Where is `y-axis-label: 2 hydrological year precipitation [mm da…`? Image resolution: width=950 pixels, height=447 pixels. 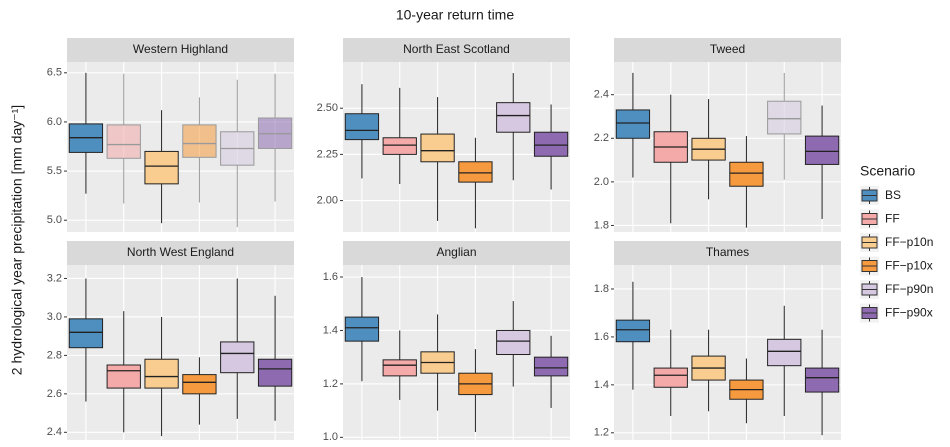
y-axis-label: 2 hydrological year precipitation [mm da… is located at coordinates (17, 240).